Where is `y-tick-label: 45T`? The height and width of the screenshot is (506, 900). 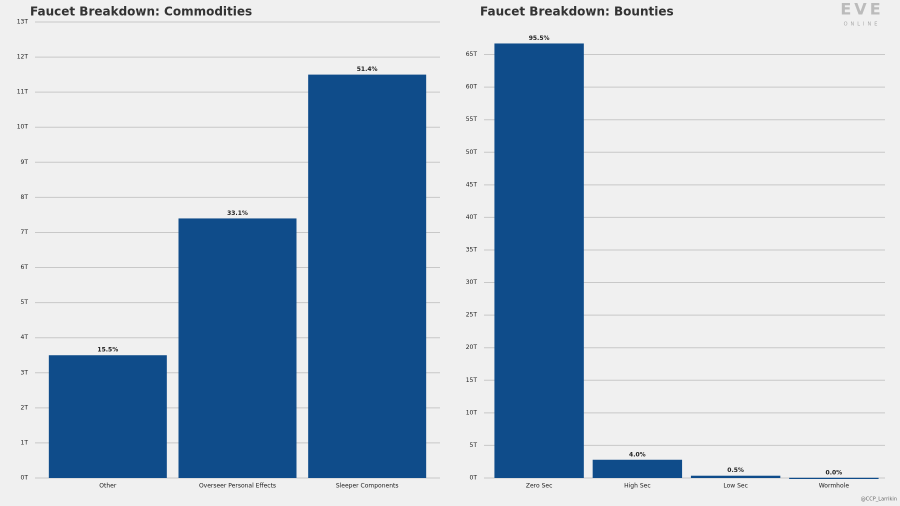 y-tick-label: 45T is located at coordinates (472, 184).